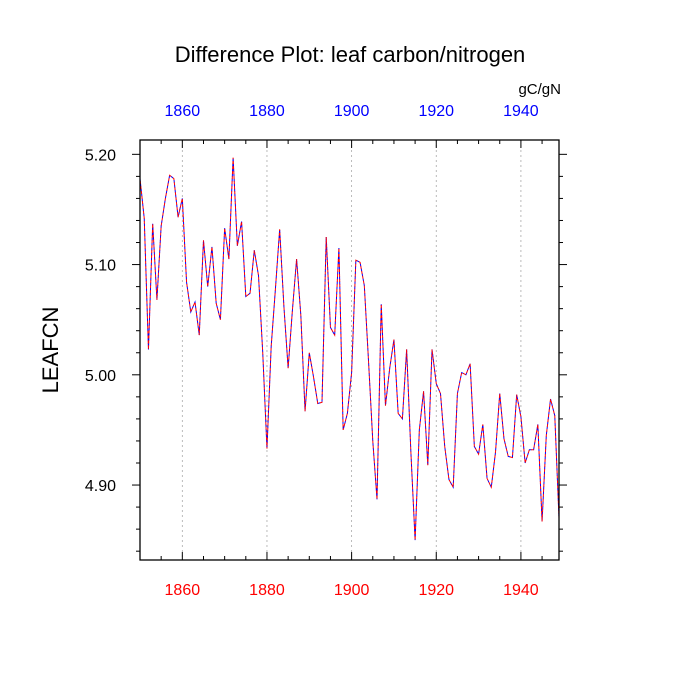 This screenshot has width=700, height=700. I want to click on x-tick-label-bottom: 1940, so click(521, 590).